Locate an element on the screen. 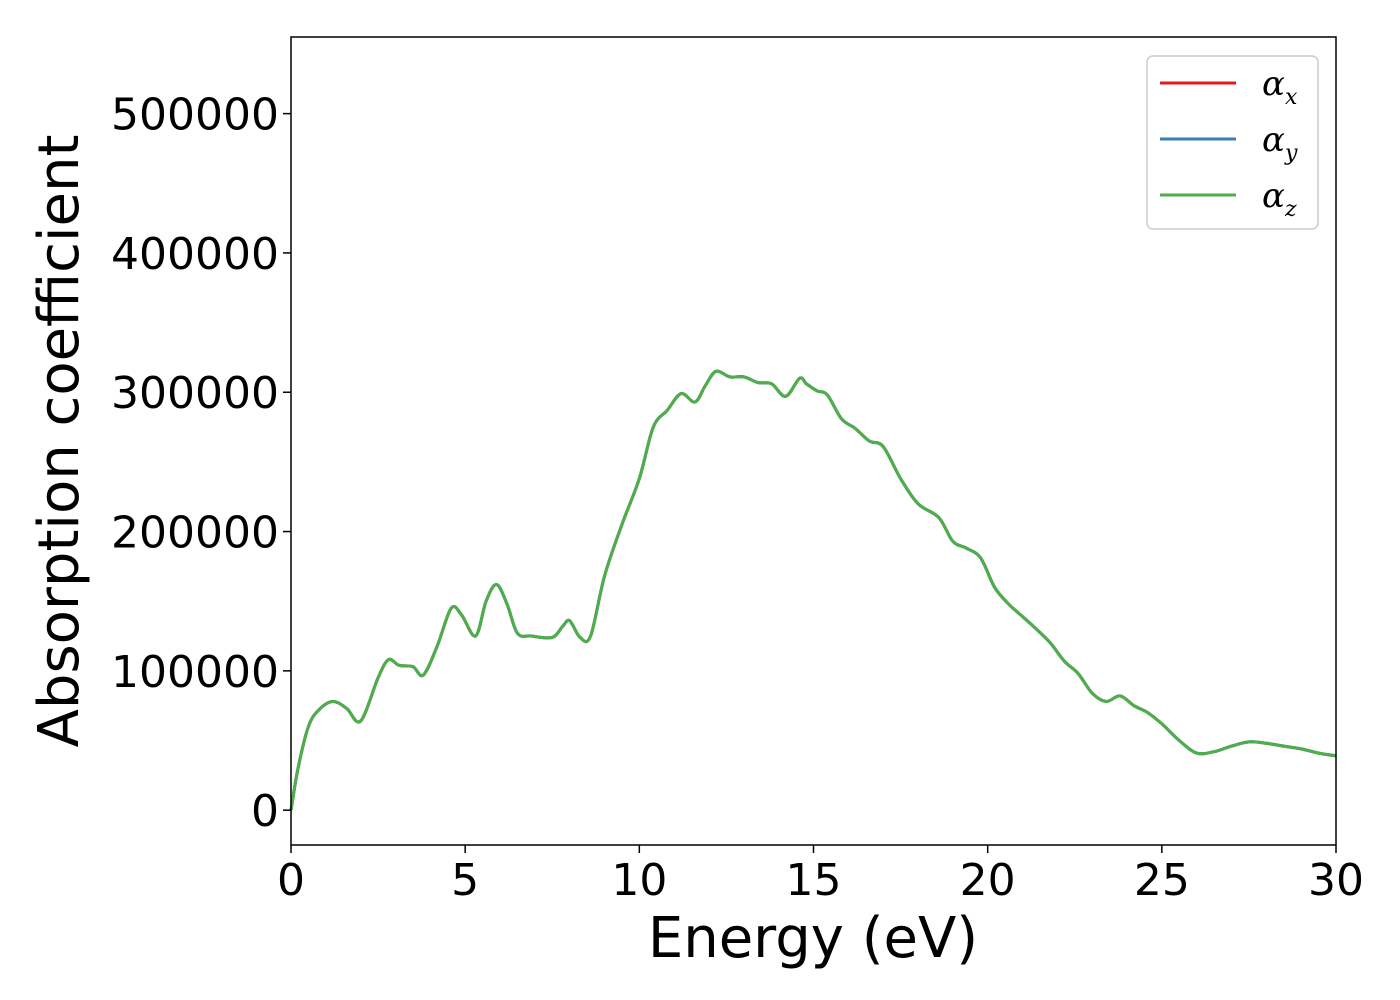 Image resolution: width=1400 pixels, height=1000 pixels. y-axis: 0 100000 200000 300000 400000 500000 is located at coordinates (201, 463).